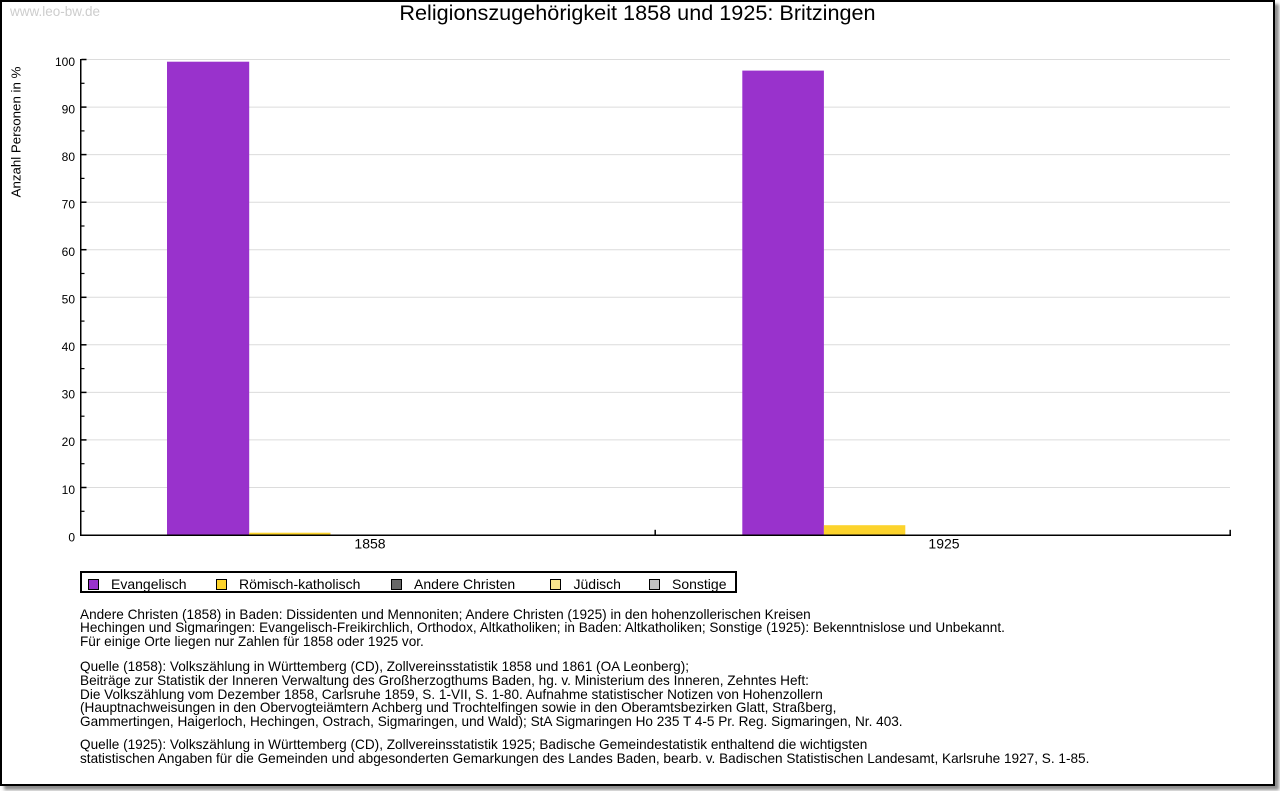  I want to click on svg-text: 30, so click(69, 395).